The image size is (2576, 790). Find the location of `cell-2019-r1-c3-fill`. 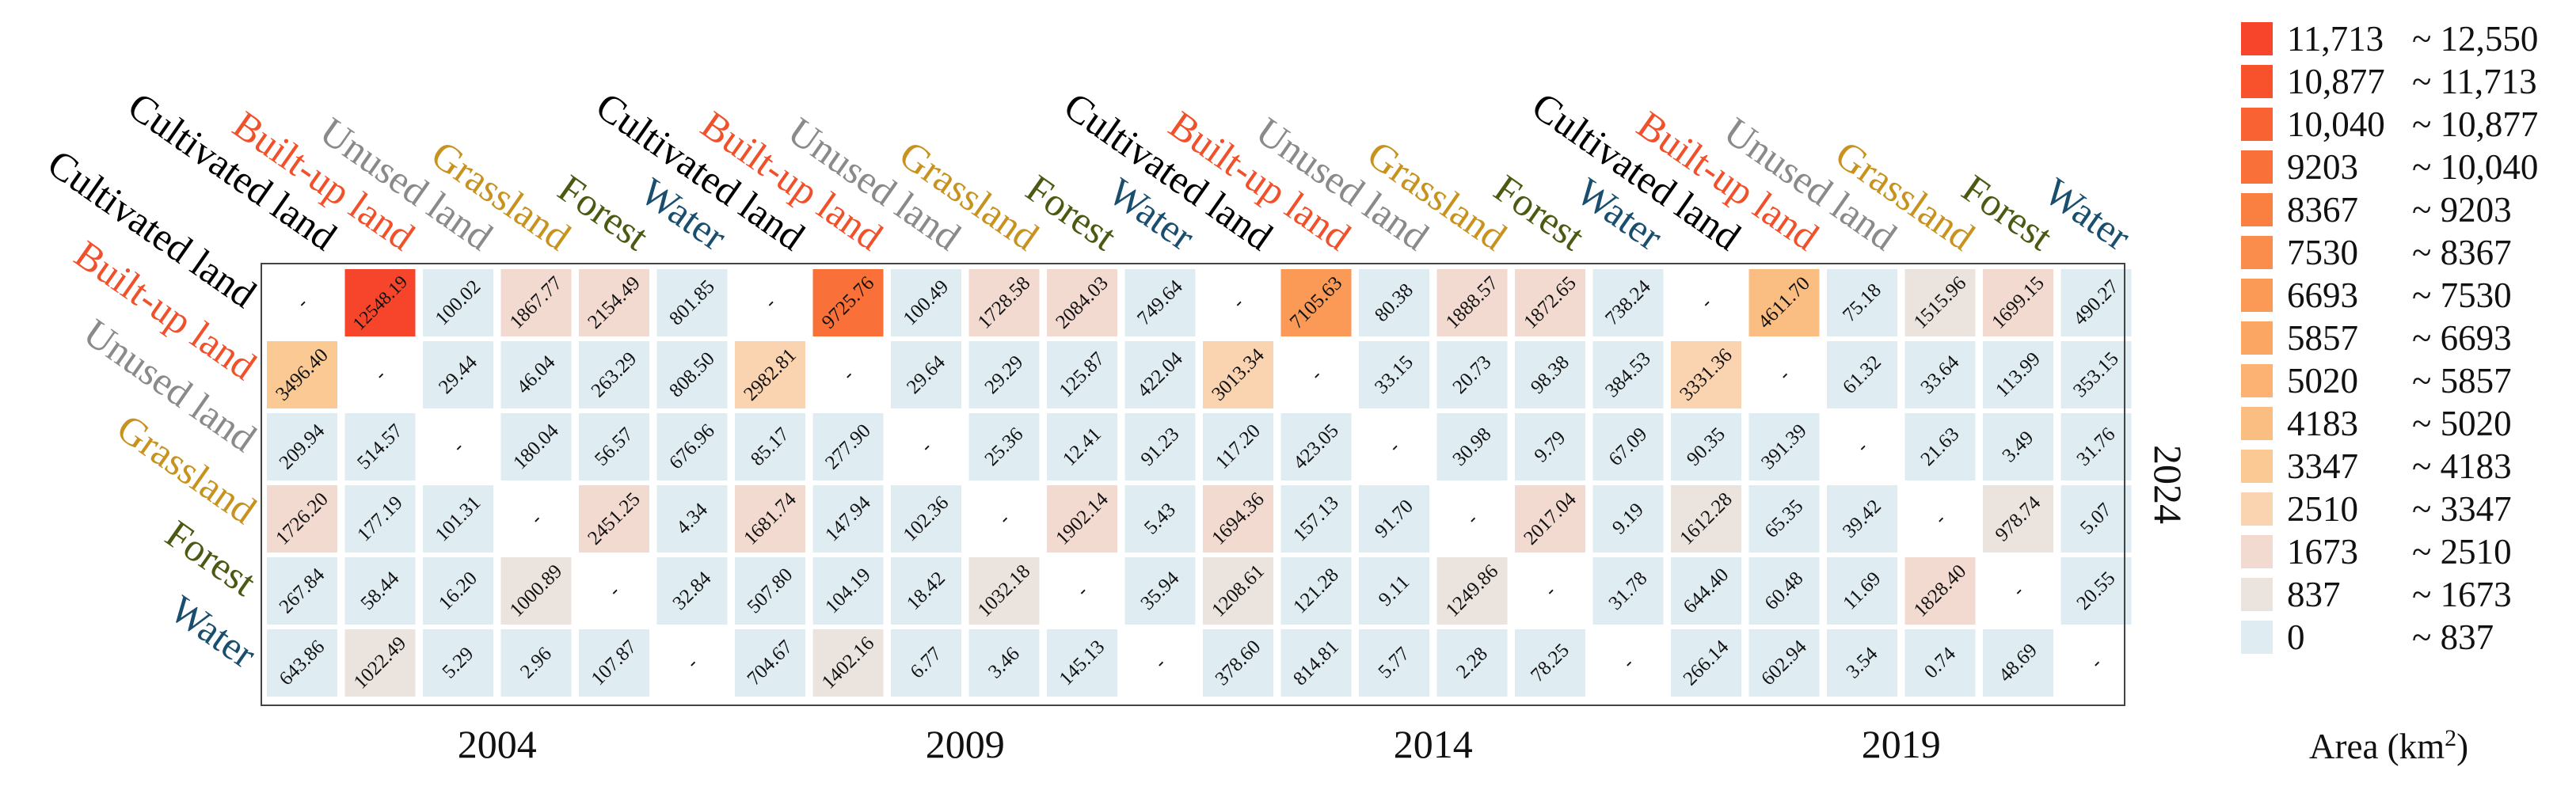

cell-2019-r1-c3-fill is located at coordinates (1862, 302).